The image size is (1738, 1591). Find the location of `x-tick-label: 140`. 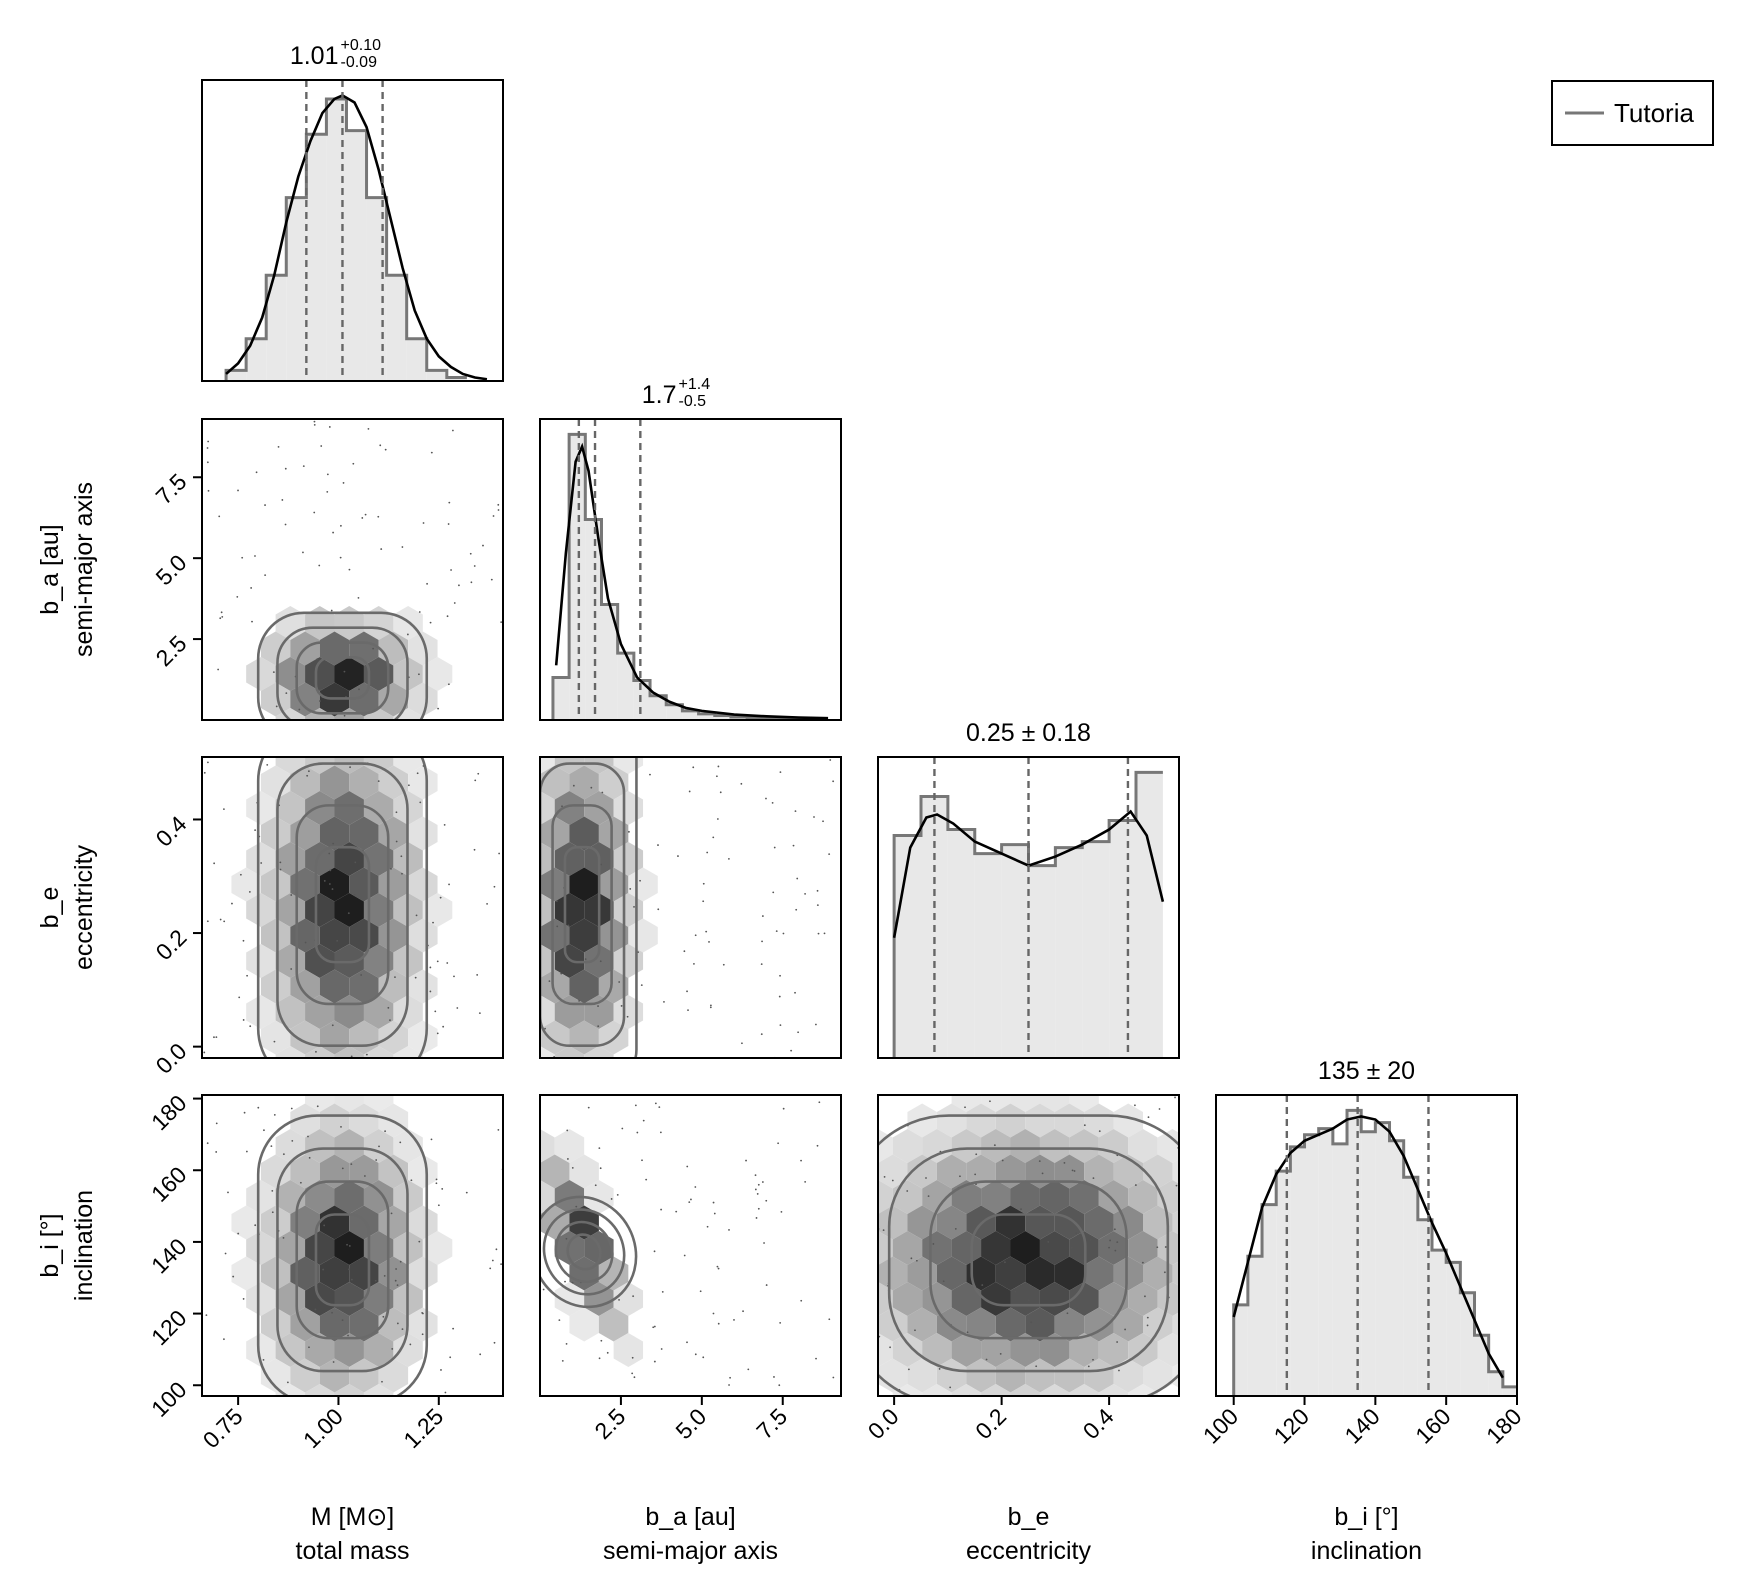

x-tick-label: 140 is located at coordinates (1362, 1426).